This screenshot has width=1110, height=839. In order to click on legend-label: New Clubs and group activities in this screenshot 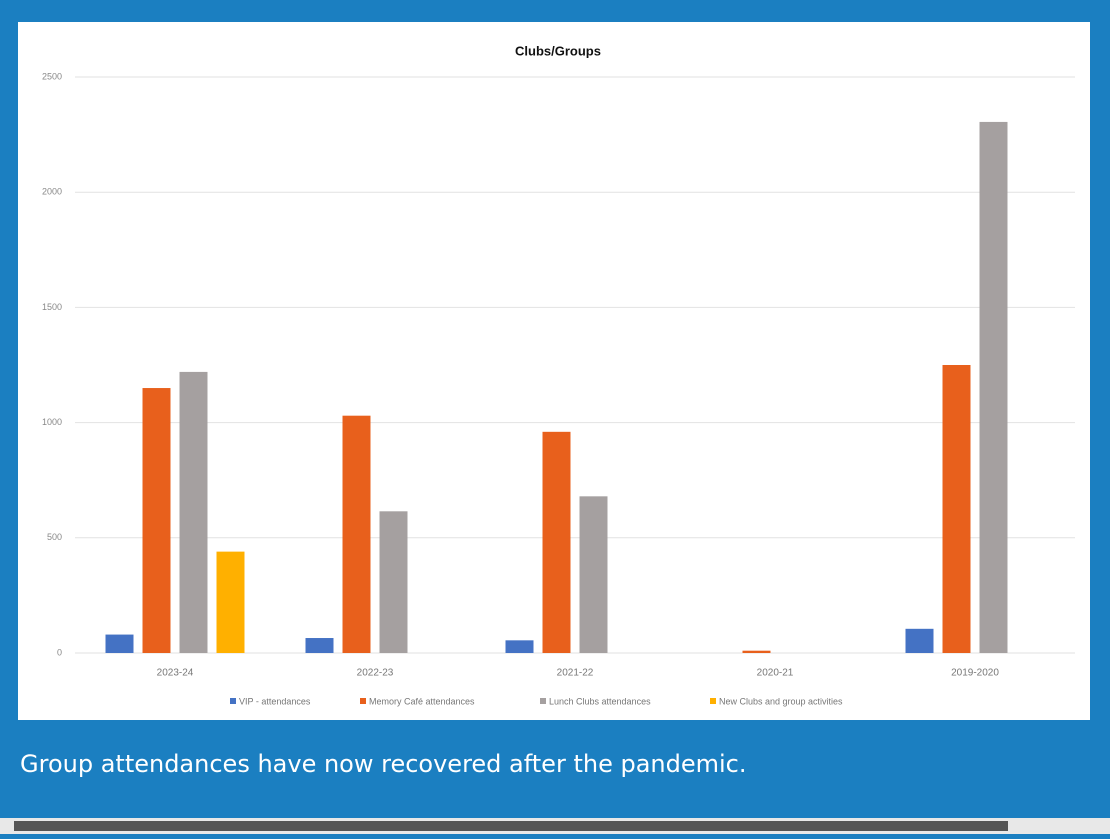, I will do `click(781, 701)`.